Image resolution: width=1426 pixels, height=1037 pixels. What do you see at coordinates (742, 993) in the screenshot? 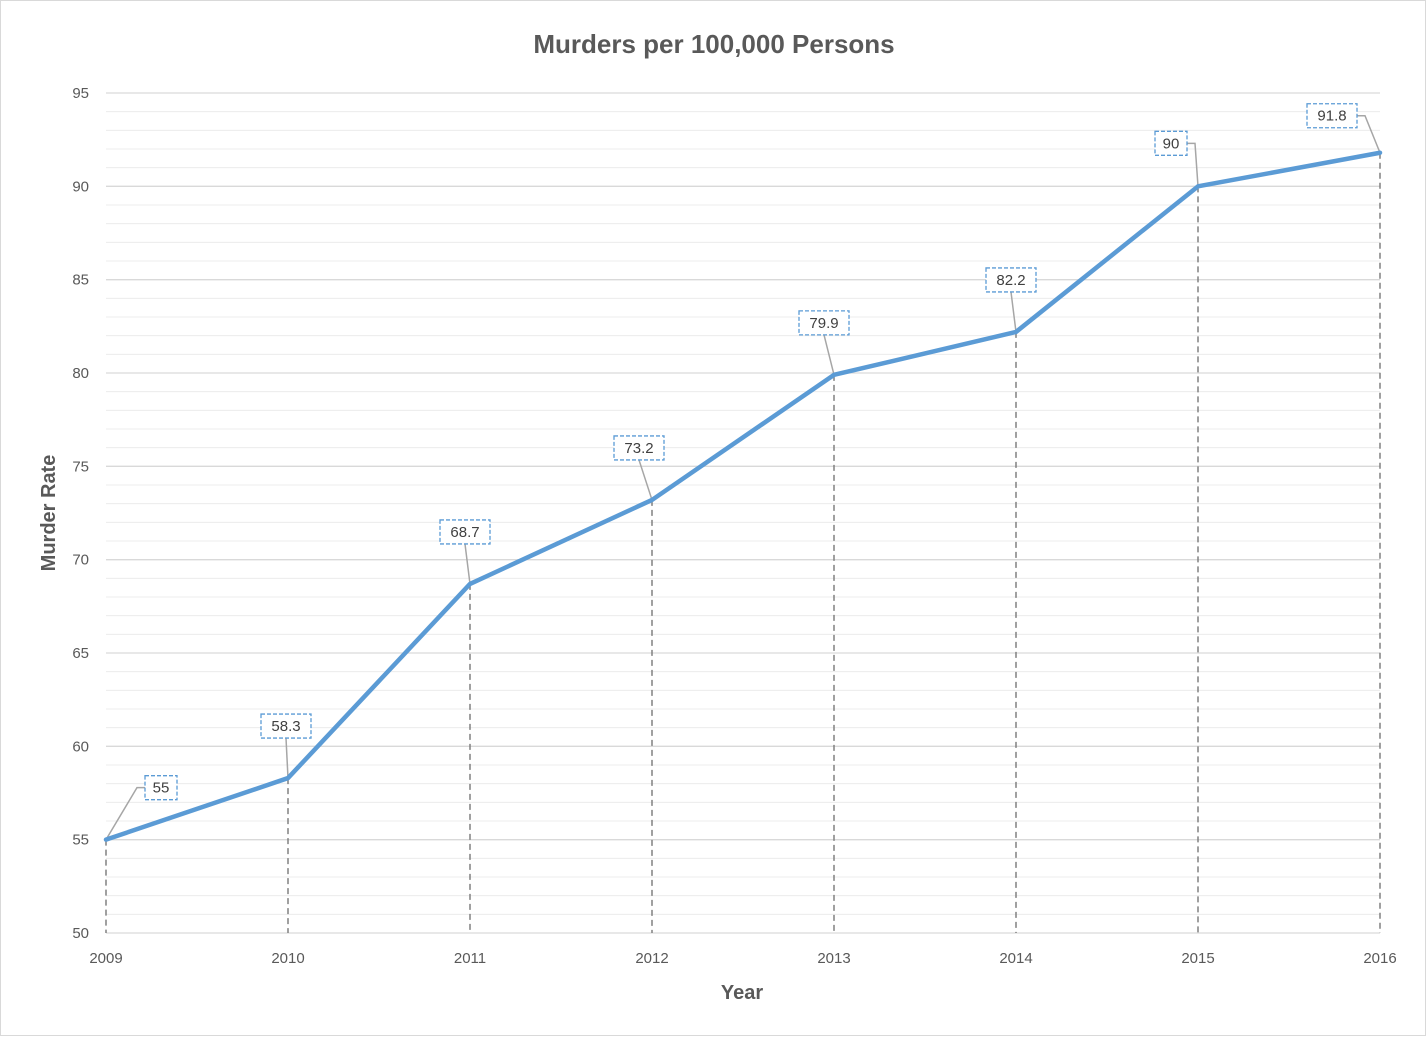
I see `x-axis-title: Year` at bounding box center [742, 993].